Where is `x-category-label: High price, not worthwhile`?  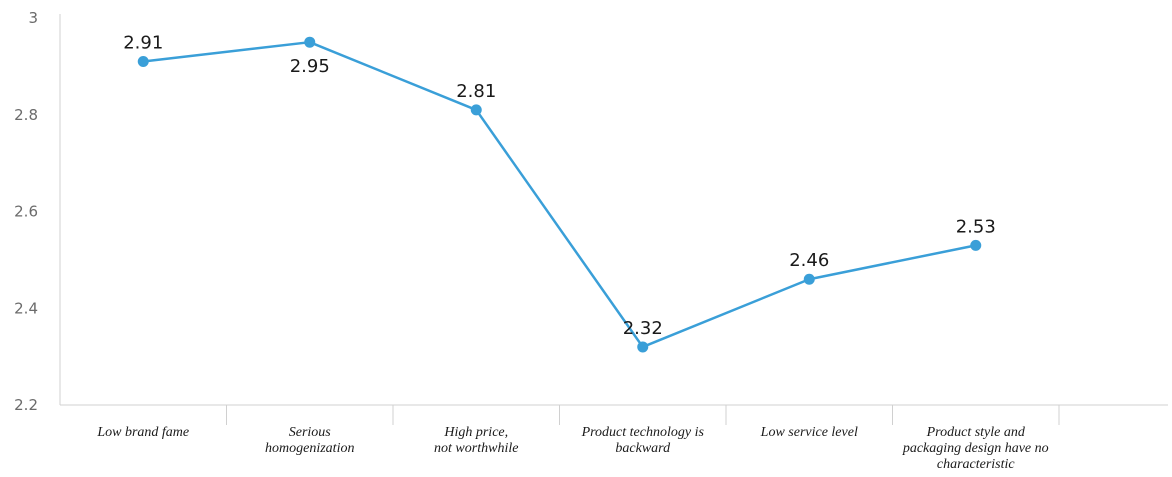
x-category-label: High price, not worthwhile is located at coordinates (476, 440).